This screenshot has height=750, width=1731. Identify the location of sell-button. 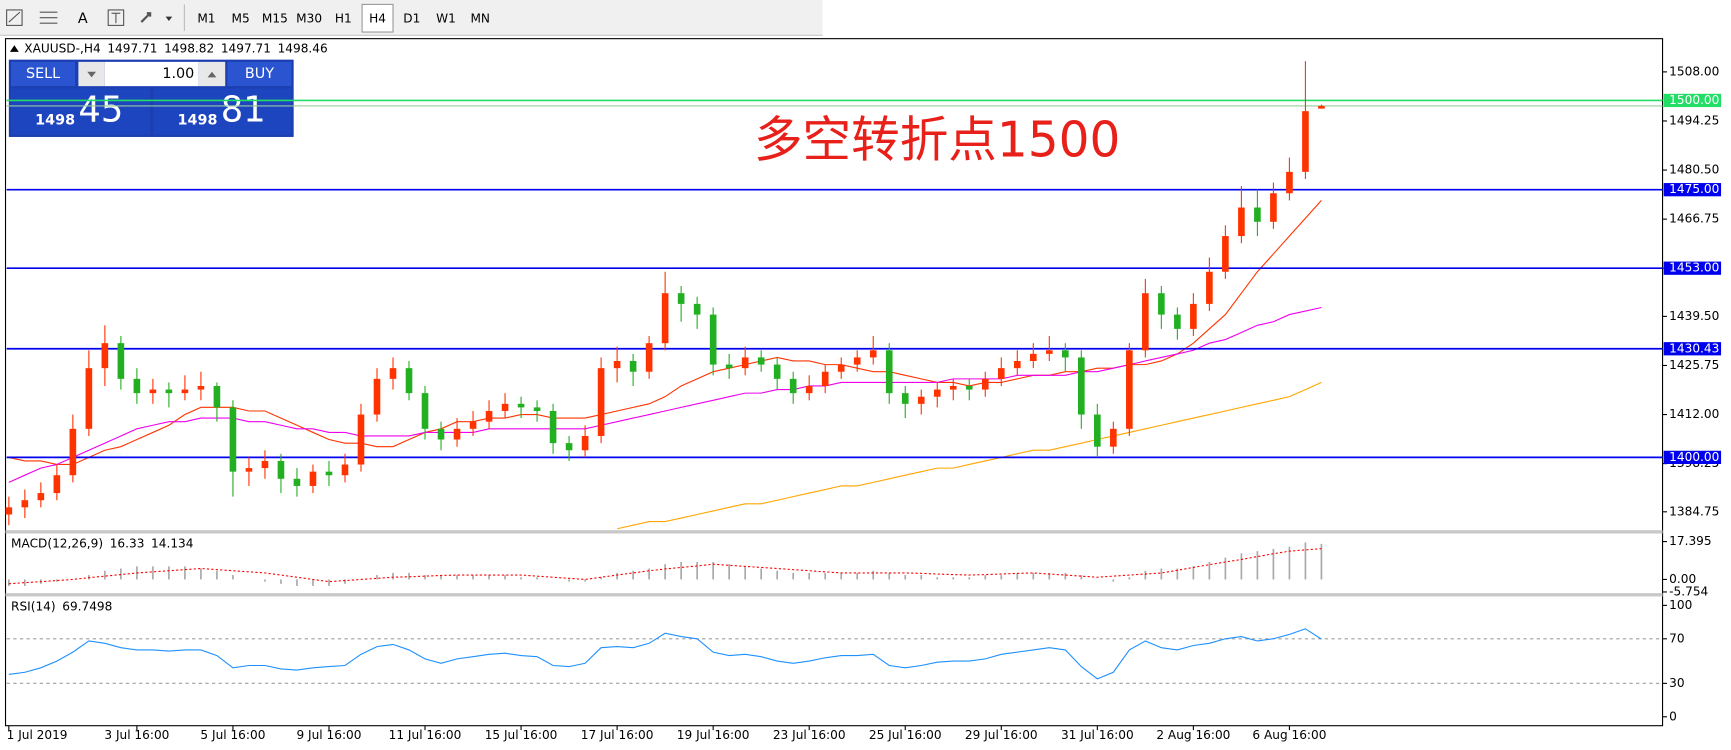
(43, 74).